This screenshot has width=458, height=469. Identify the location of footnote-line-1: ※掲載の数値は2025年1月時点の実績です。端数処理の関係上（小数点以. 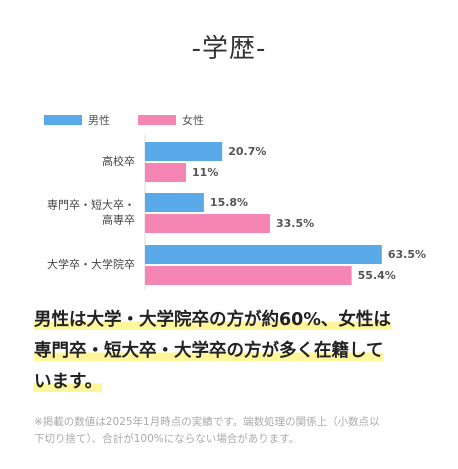
(207, 422).